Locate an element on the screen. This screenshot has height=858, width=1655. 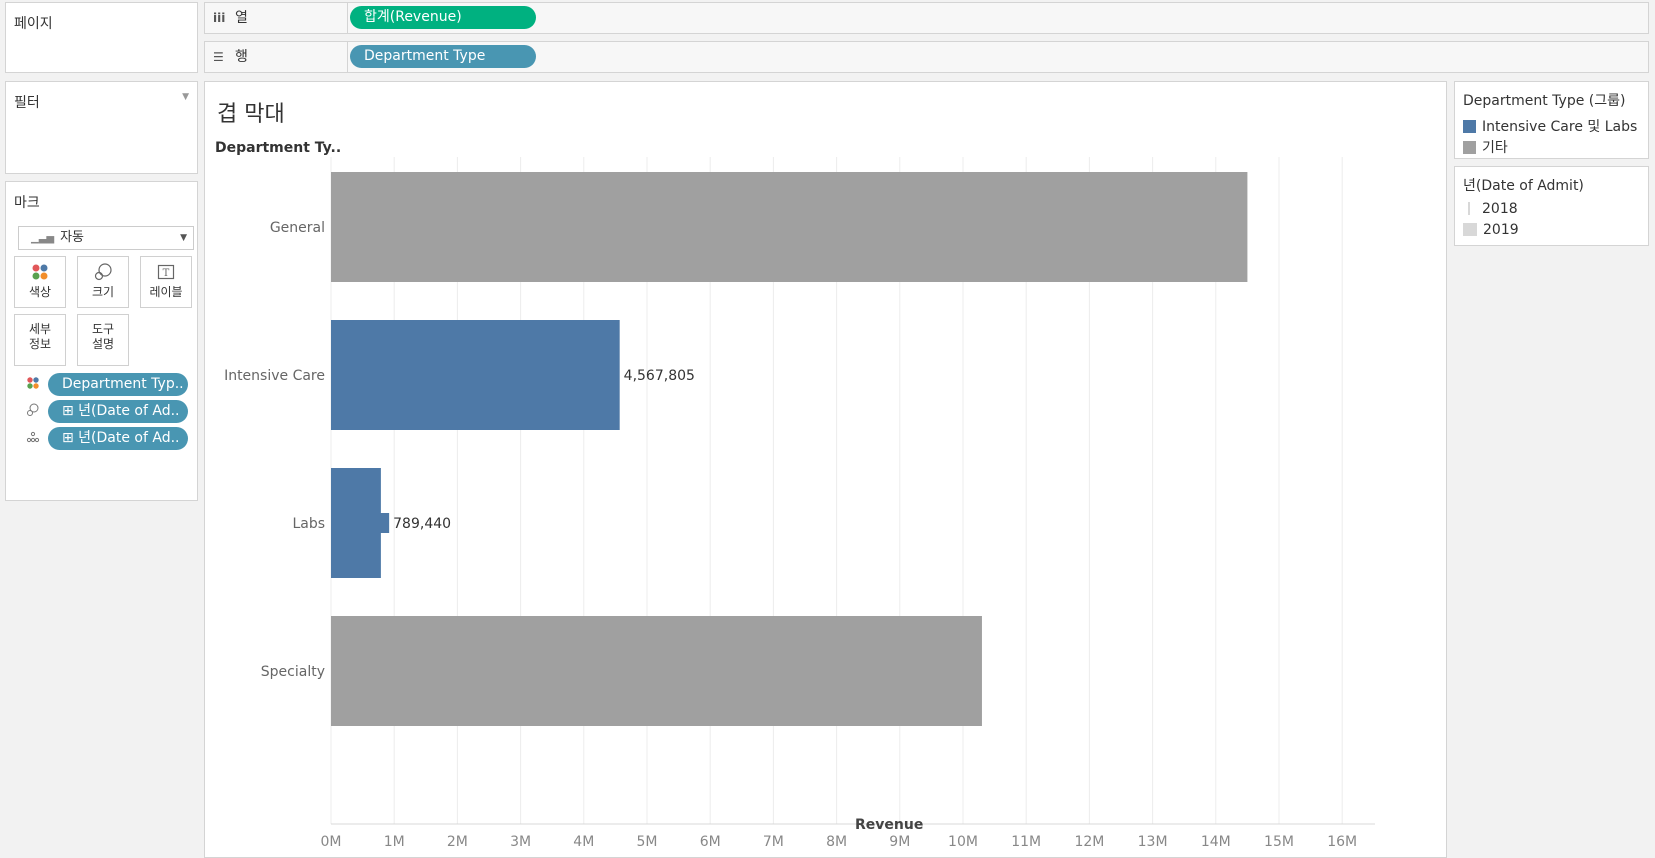
filters-title: 필터 is located at coordinates (27, 103).